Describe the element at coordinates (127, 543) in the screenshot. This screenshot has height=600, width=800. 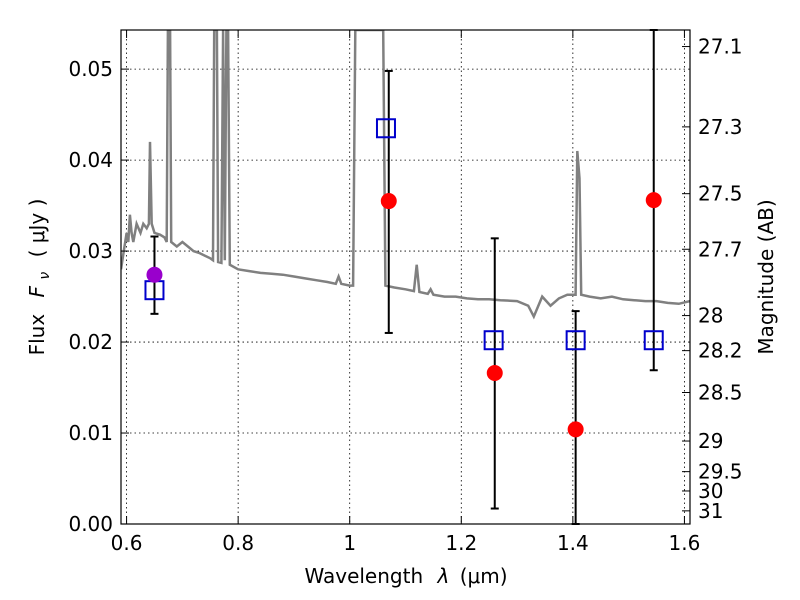
I see `x-tick-label: 0.6` at that location.